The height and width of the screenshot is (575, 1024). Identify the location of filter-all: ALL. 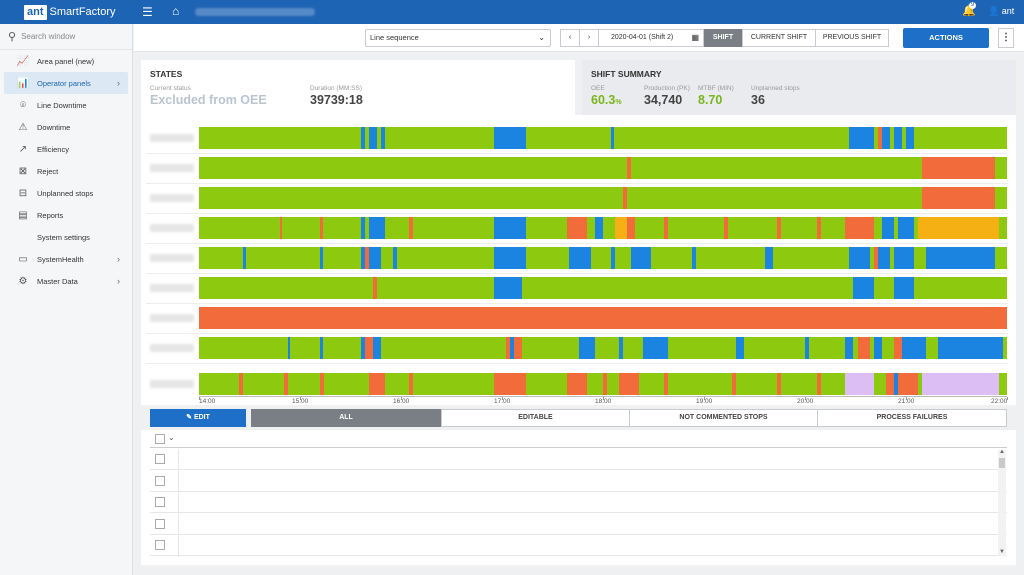
(346, 418).